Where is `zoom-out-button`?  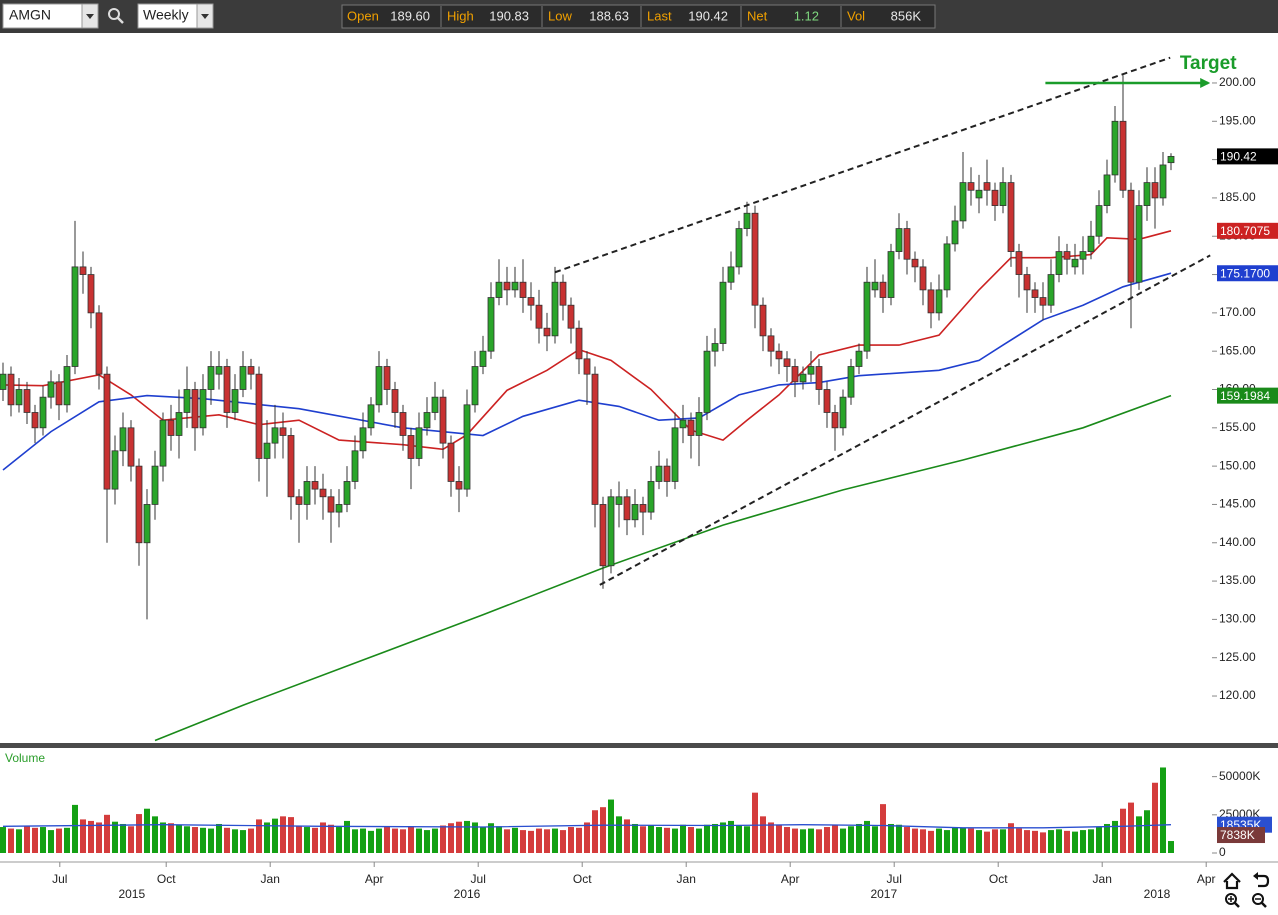 zoom-out-button is located at coordinates (1259, 900).